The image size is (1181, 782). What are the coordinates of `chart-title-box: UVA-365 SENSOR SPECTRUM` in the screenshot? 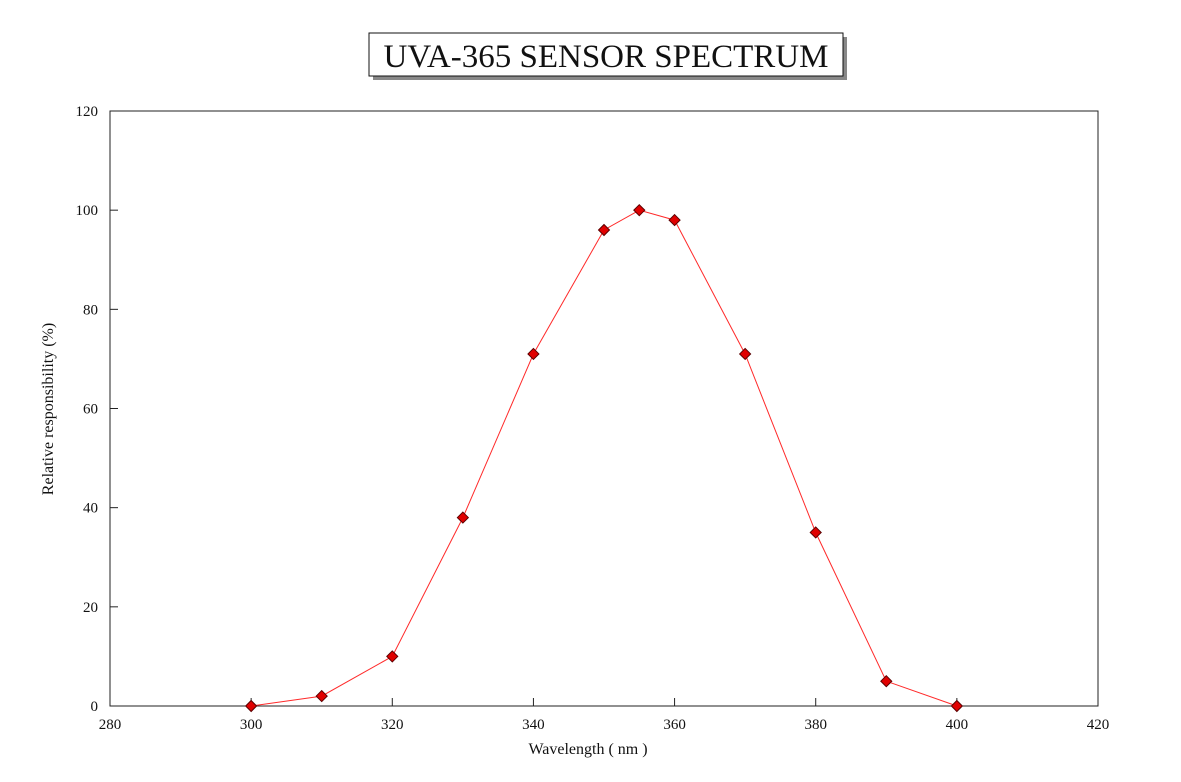 It's located at (607, 56).